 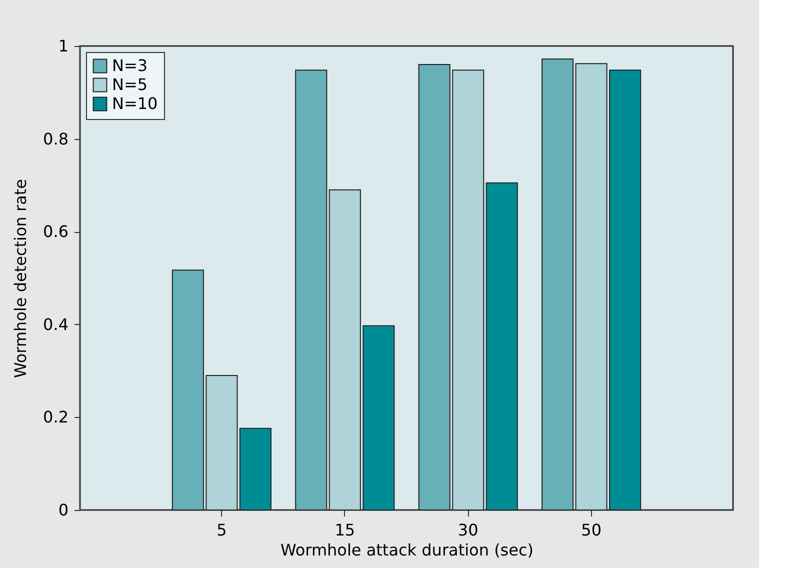 What do you see at coordinates (63, 510) in the screenshot?
I see `y-tick-label: 0` at bounding box center [63, 510].